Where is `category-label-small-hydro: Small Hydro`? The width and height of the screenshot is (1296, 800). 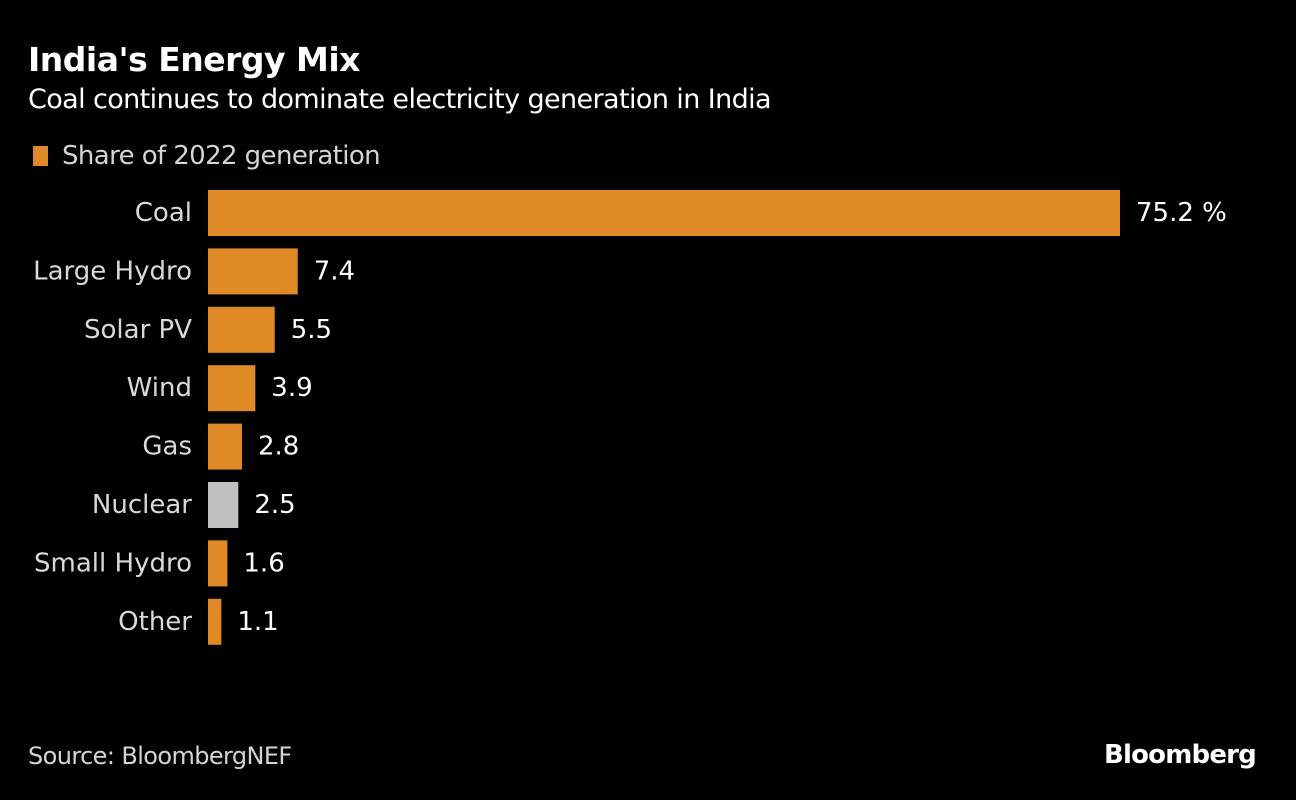
category-label-small-hydro: Small Hydro is located at coordinates (113, 563).